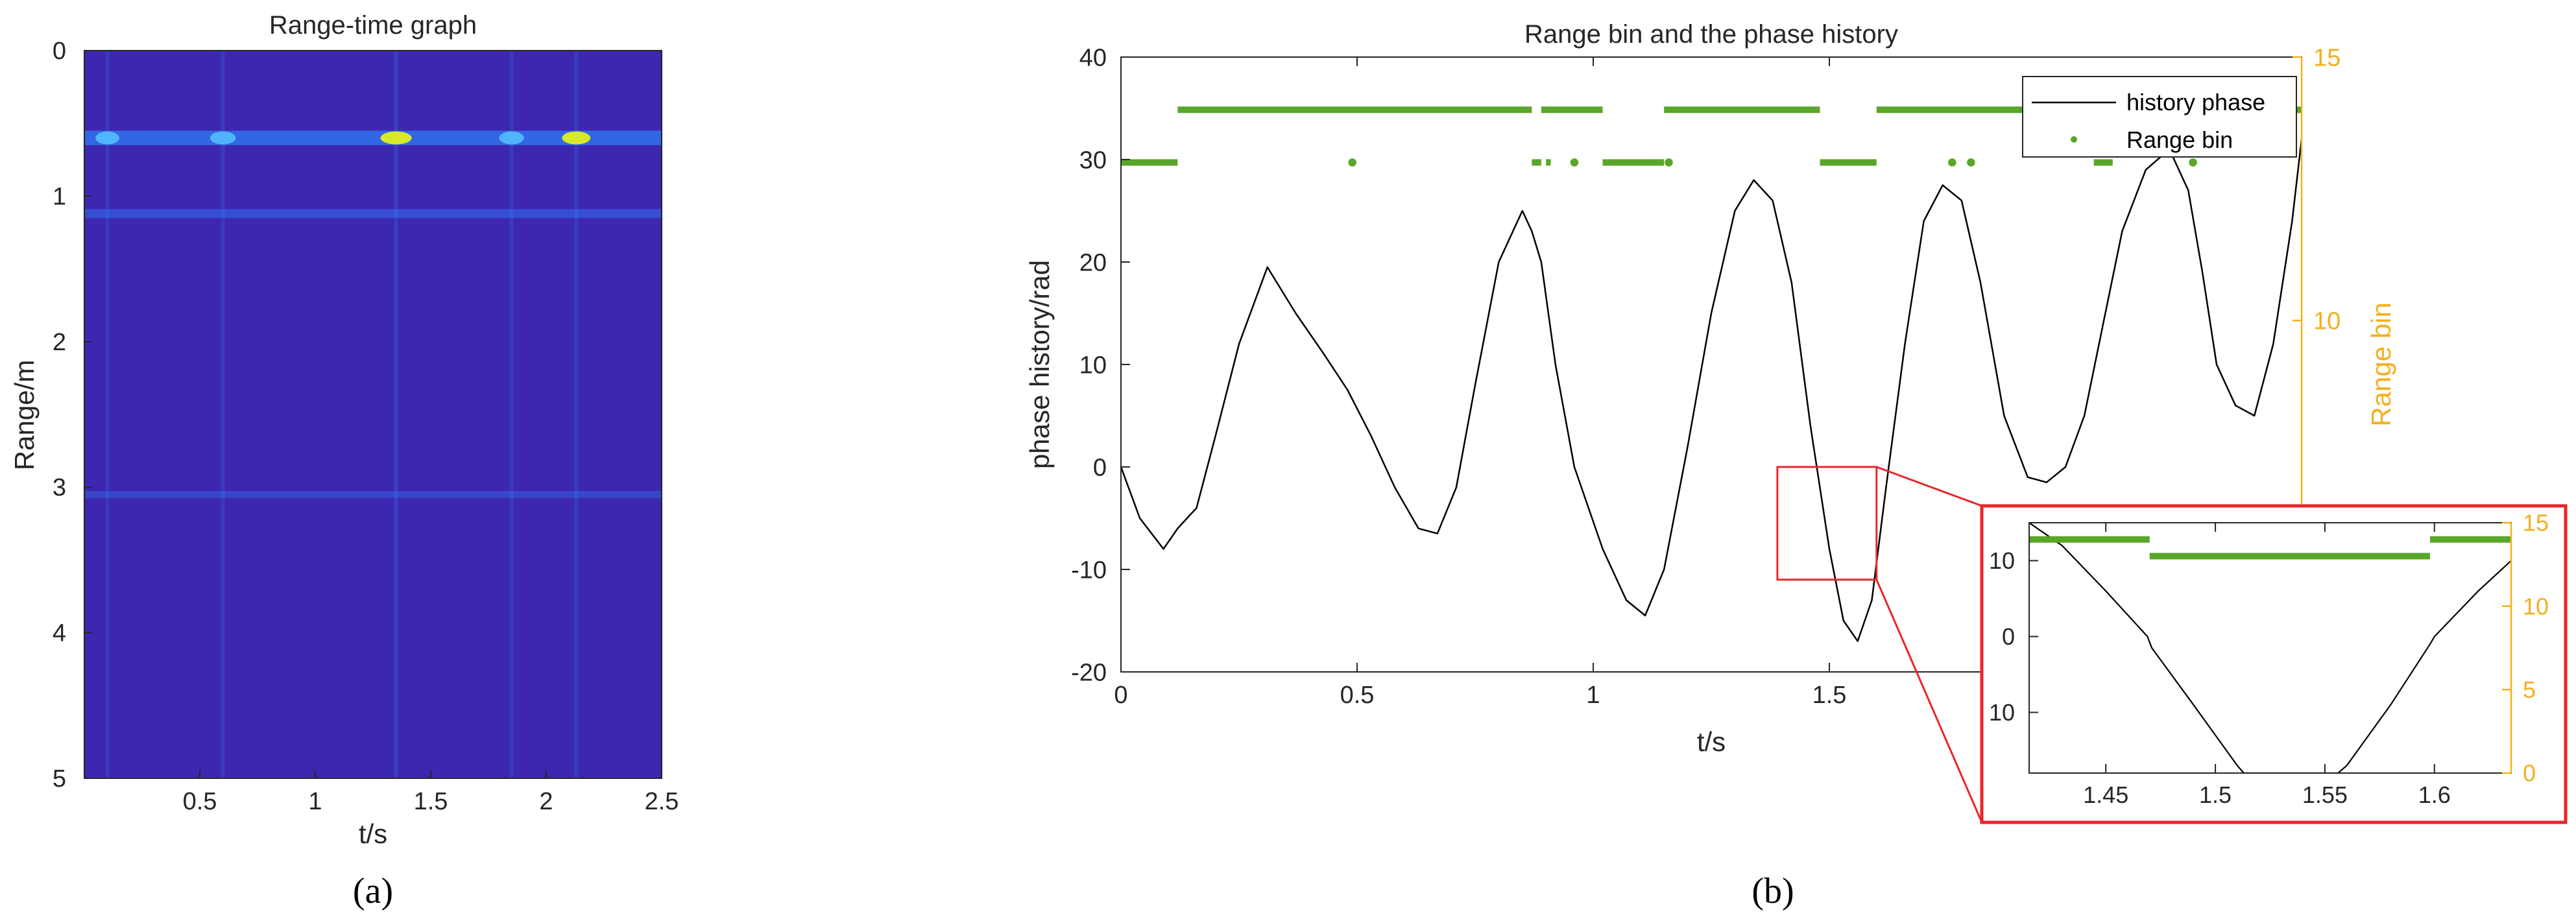  Describe the element at coordinates (59, 779) in the screenshot. I see `chart-a-y-tick-label-5: 5` at that location.